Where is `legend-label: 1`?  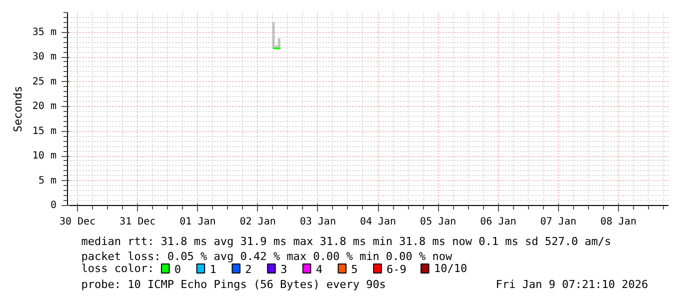
legend-label: 1 is located at coordinates (213, 269).